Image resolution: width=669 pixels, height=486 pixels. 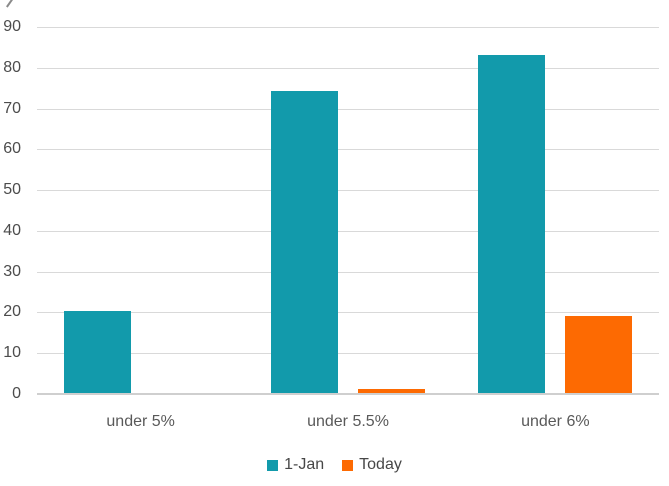 I want to click on legend-item-1-jan: 1-Jan, so click(x=295, y=465).